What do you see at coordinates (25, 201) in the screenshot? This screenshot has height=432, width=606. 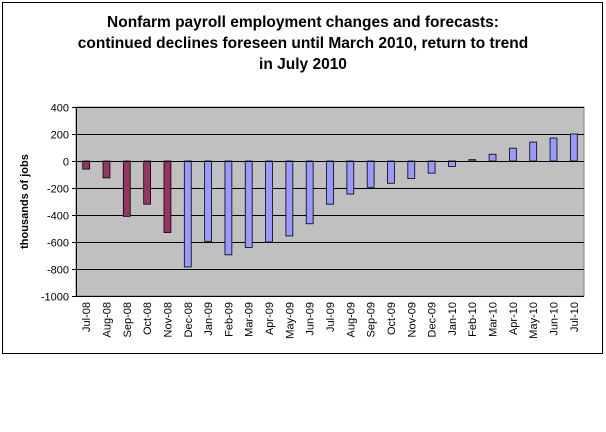 I see `y-axis-label: thousands of jobs` at bounding box center [25, 201].